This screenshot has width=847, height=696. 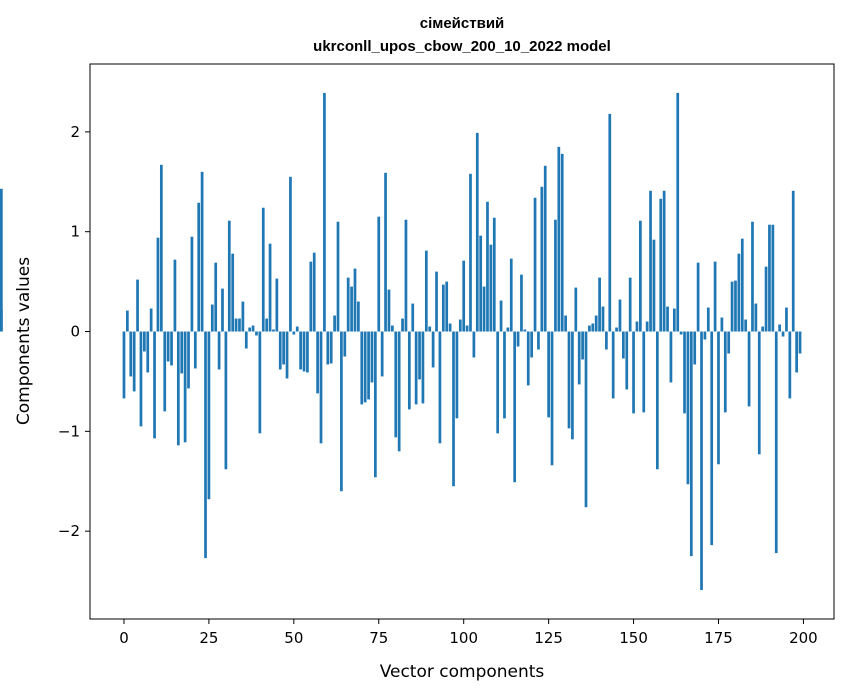 What do you see at coordinates (124, 638) in the screenshot?
I see `x-tick-label: 0` at bounding box center [124, 638].